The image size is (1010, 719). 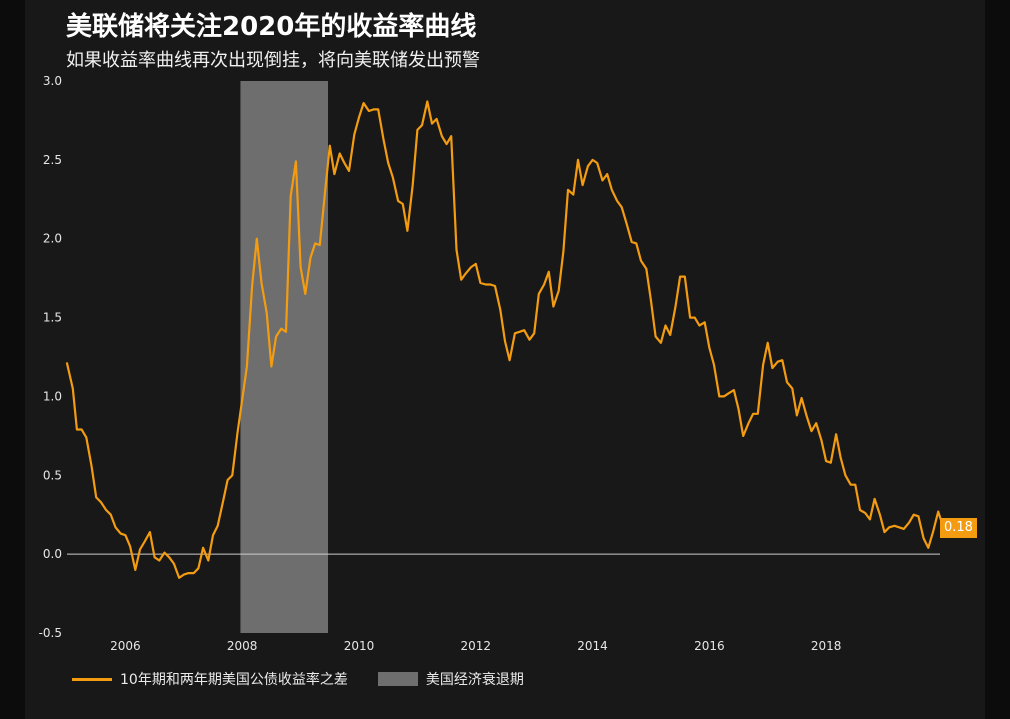 What do you see at coordinates (242, 646) in the screenshot?
I see `x-tick-label: 2008` at bounding box center [242, 646].